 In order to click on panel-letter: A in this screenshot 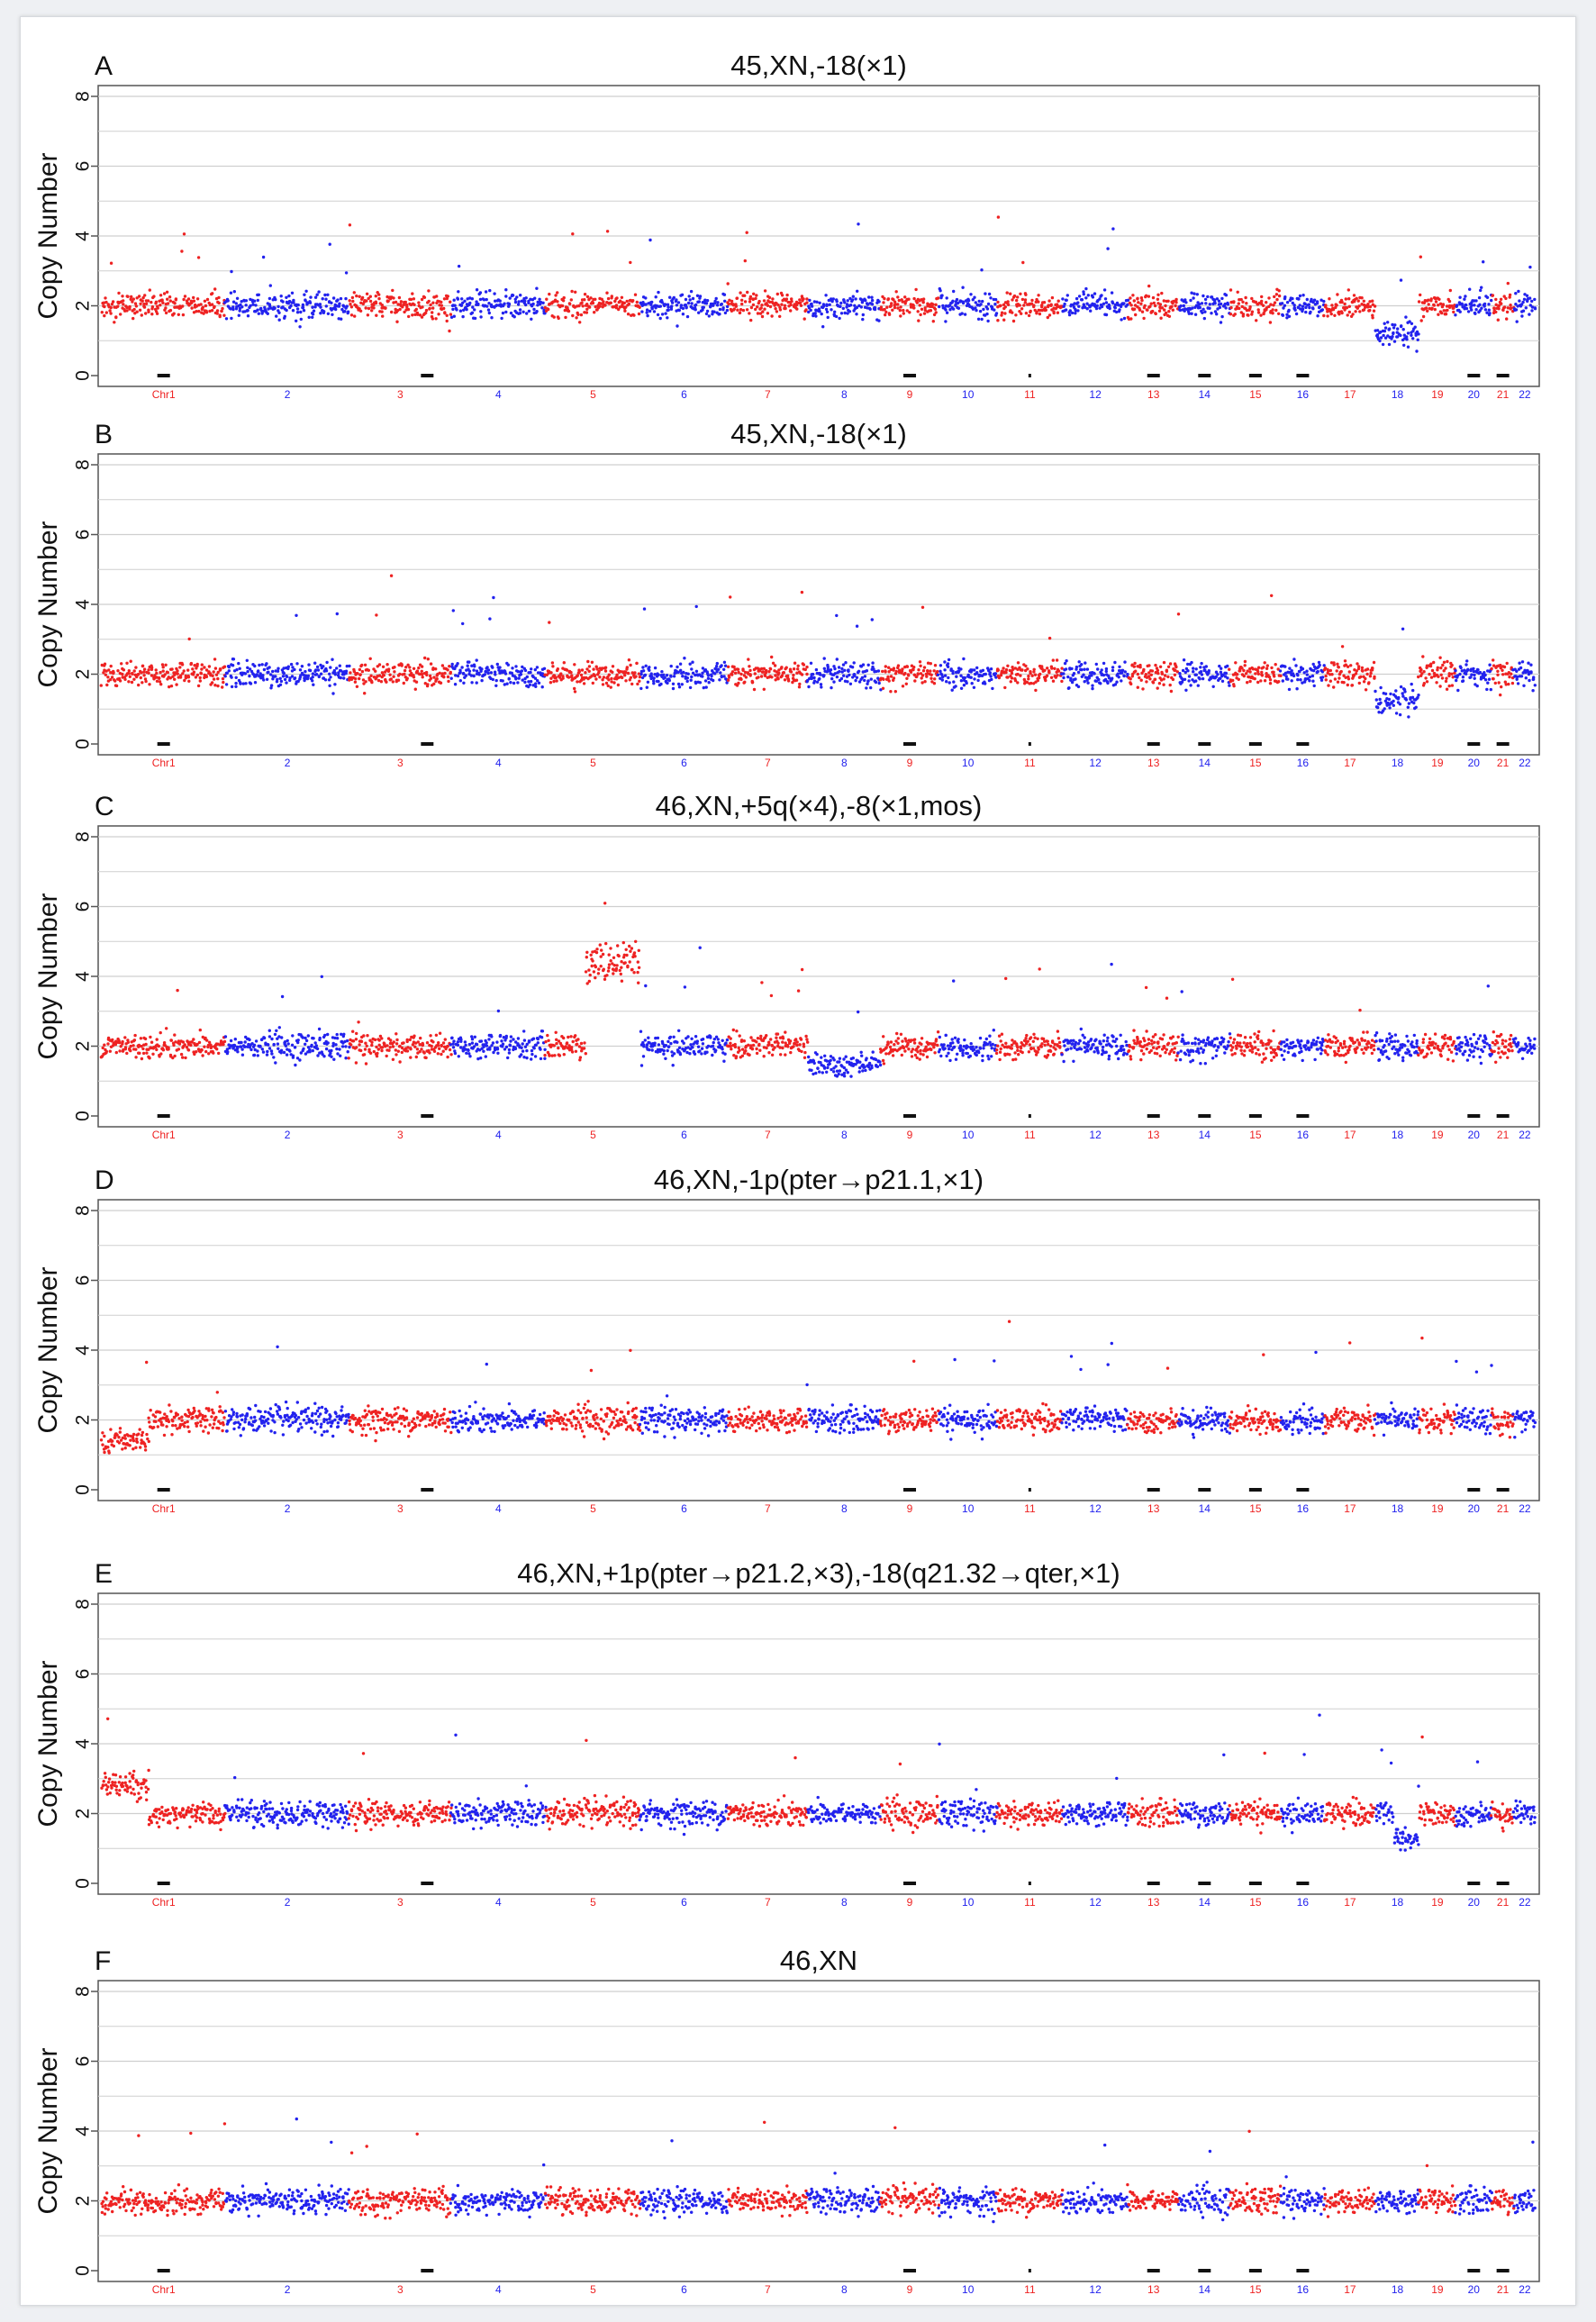, I will do `click(104, 66)`.